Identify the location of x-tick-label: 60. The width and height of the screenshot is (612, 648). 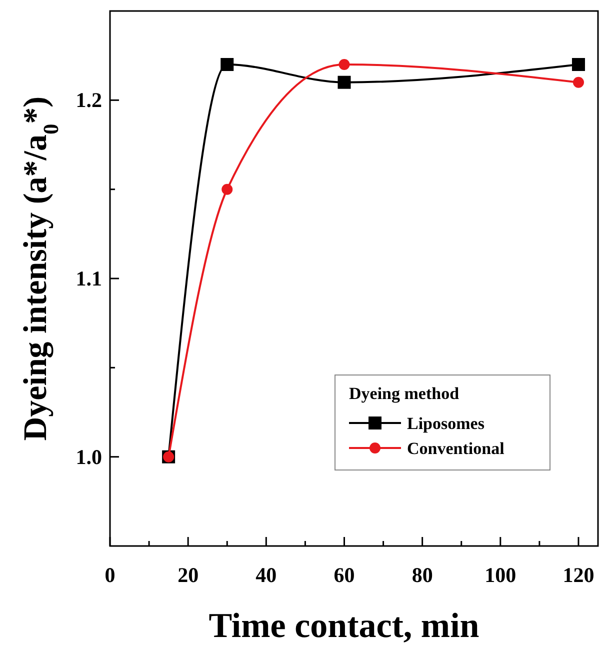
(344, 575).